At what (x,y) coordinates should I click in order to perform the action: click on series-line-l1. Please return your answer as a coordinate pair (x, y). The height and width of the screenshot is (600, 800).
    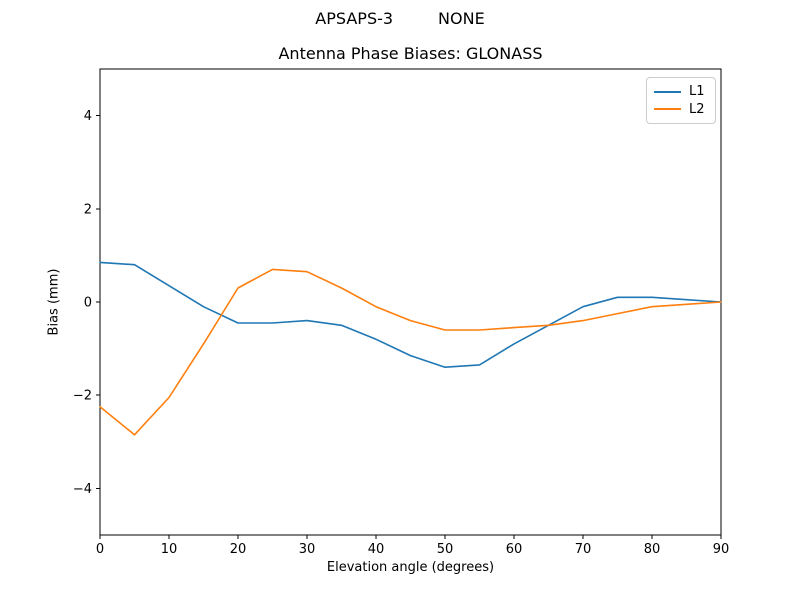
    Looking at the image, I should click on (410, 315).